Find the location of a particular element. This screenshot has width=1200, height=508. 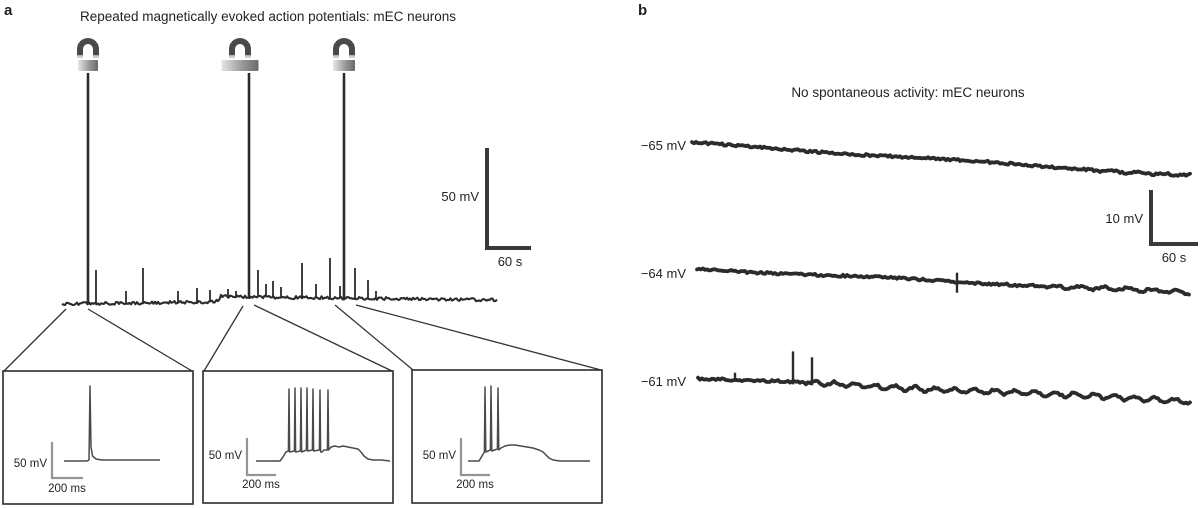

inset-3-h-label: 200 ms is located at coordinates (475, 485).